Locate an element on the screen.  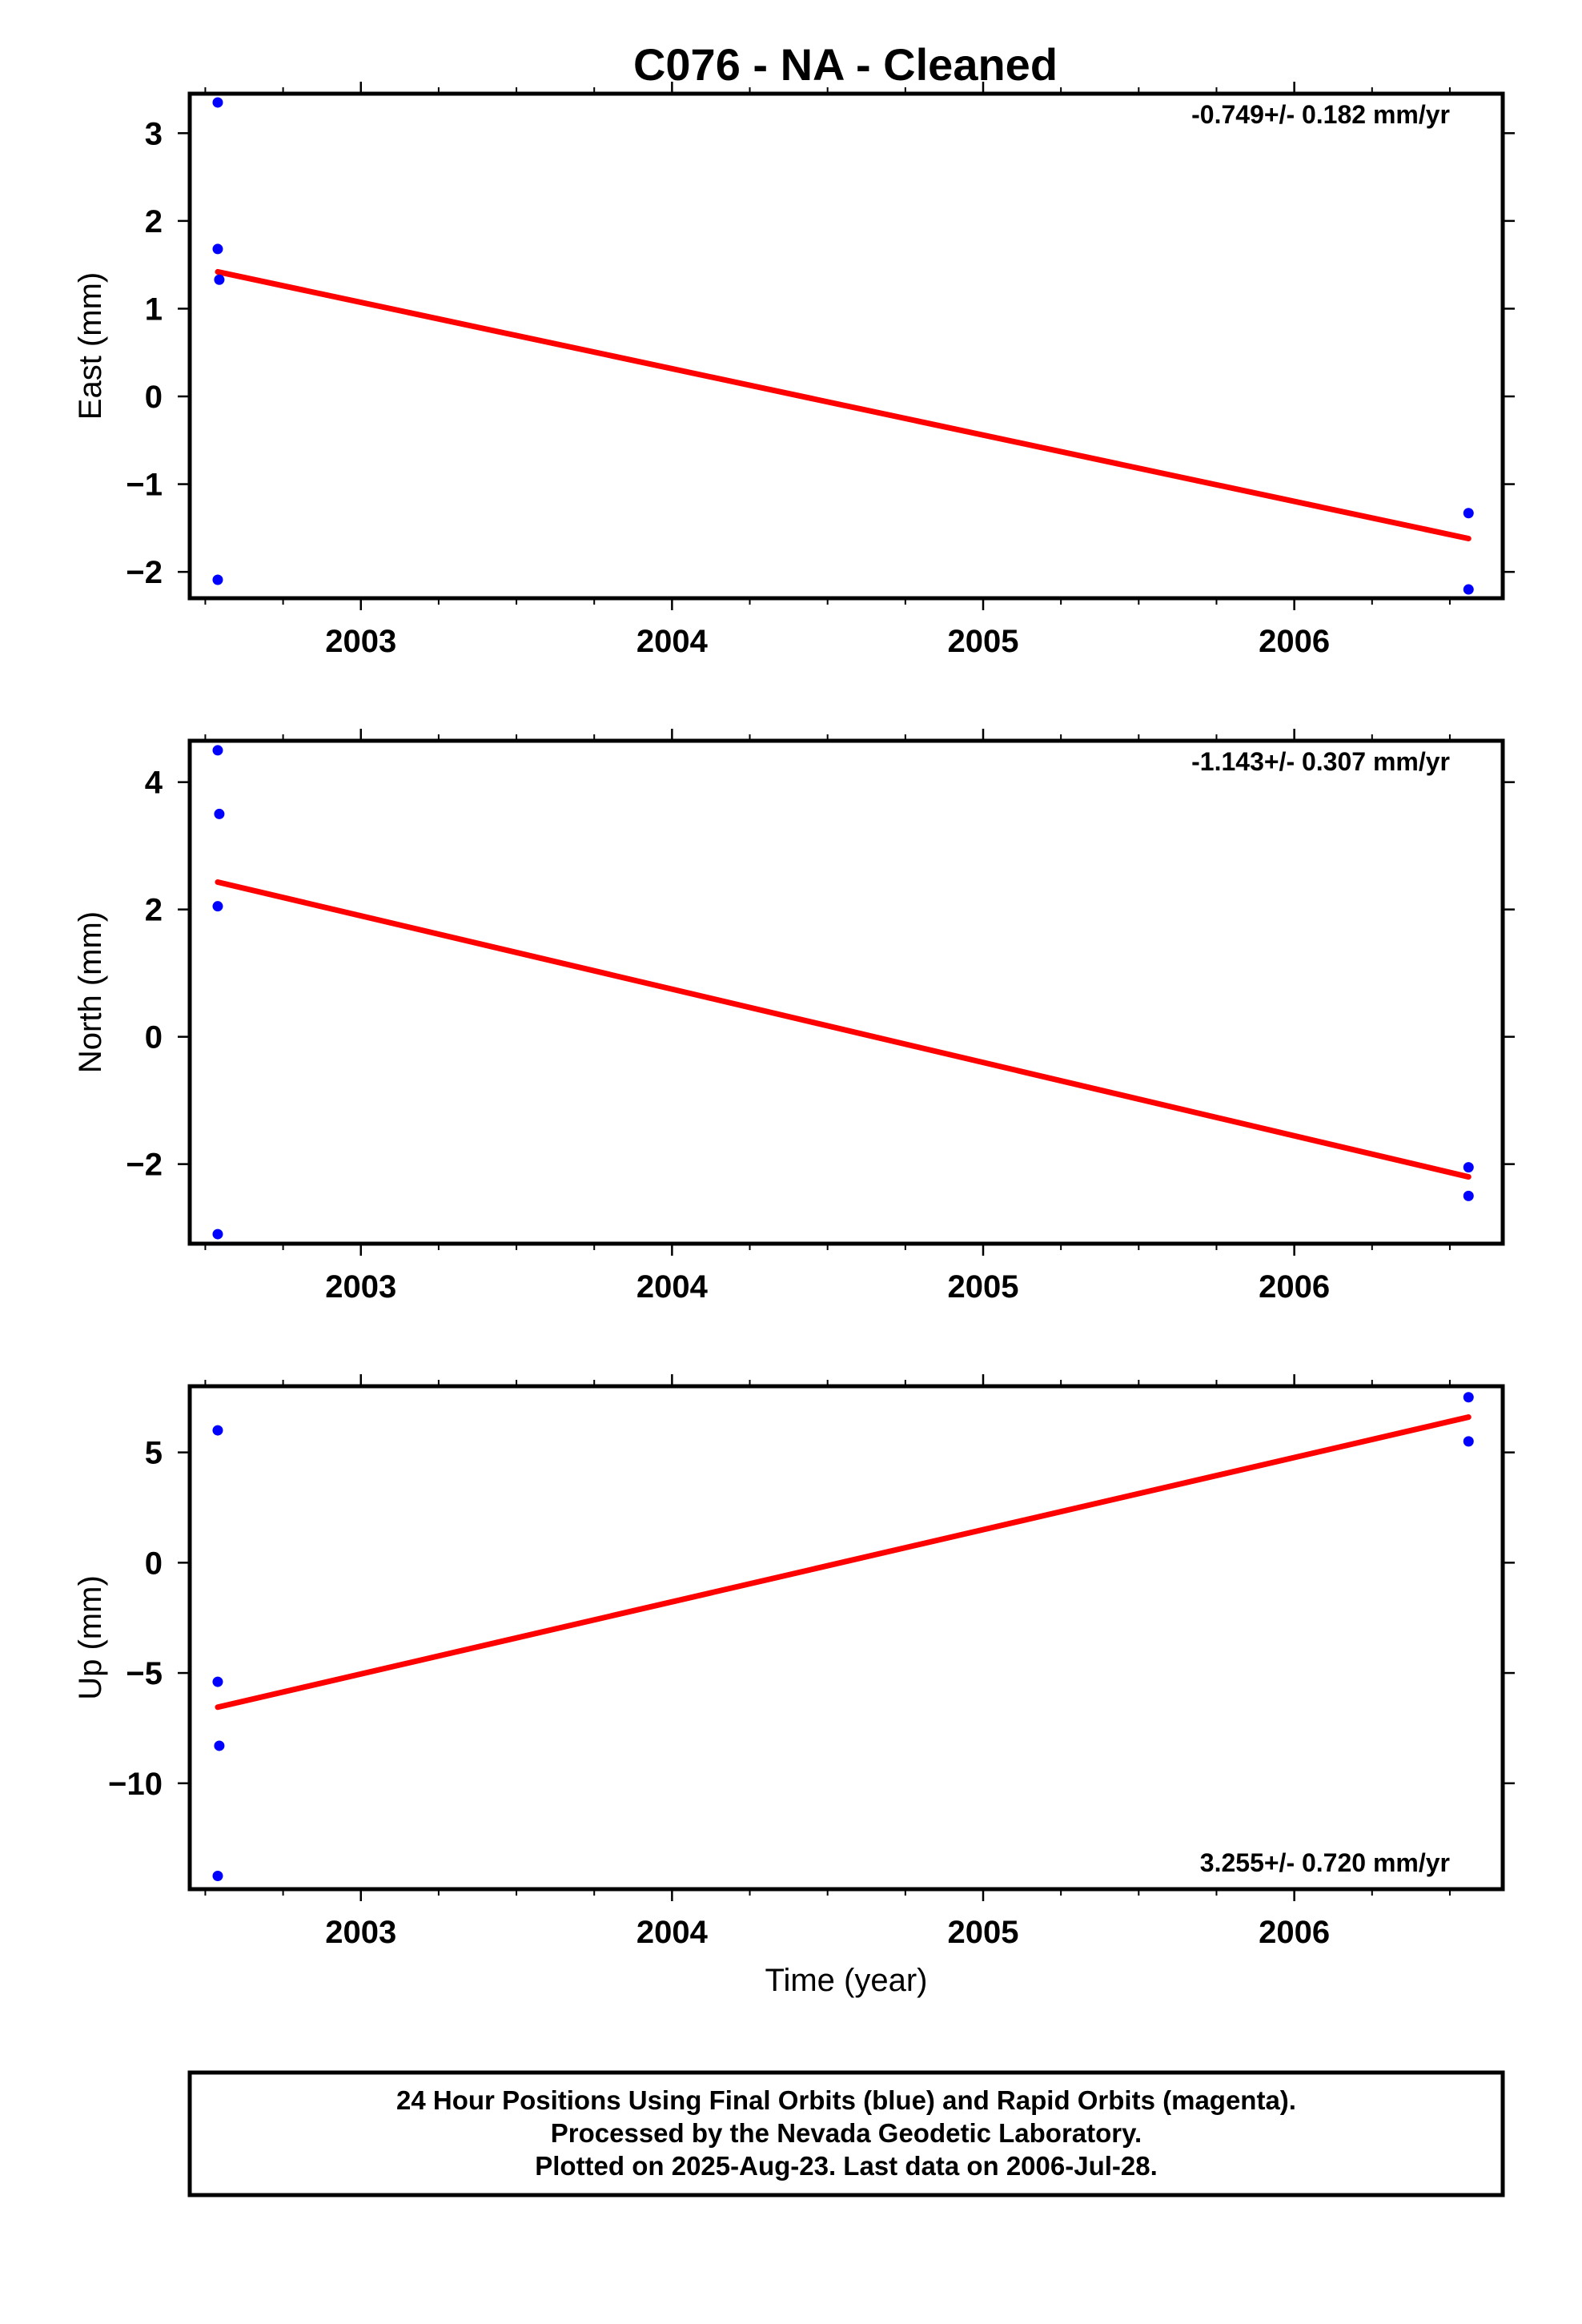
figure-title: C076 - NA - Cleaned is located at coordinates (846, 64).